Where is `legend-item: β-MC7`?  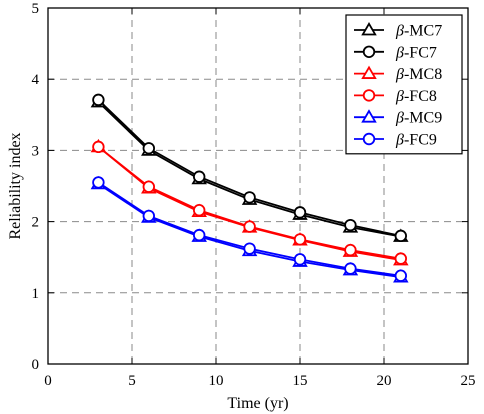 legend-item: β-MC7 is located at coordinates (398, 31).